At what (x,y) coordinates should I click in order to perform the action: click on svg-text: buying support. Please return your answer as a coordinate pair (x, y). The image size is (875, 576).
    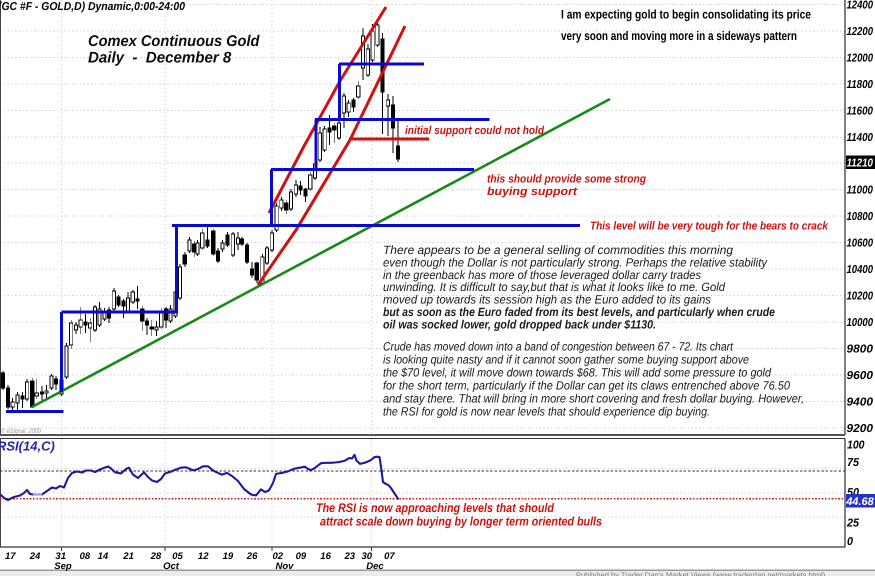
    Looking at the image, I should click on (532, 192).